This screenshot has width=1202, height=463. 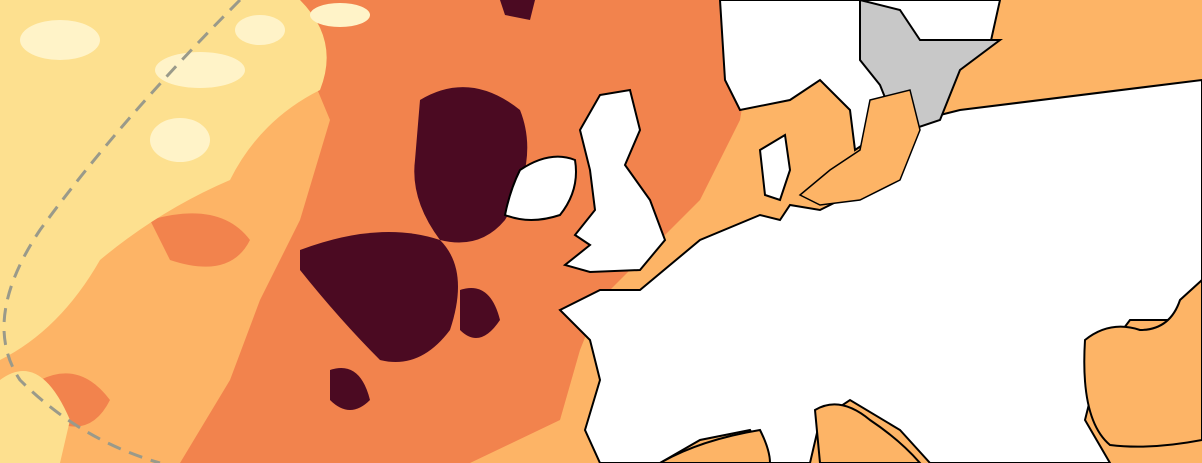 What do you see at coordinates (859, 147) in the screenshot?
I see `baltic-sea-region` at bounding box center [859, 147].